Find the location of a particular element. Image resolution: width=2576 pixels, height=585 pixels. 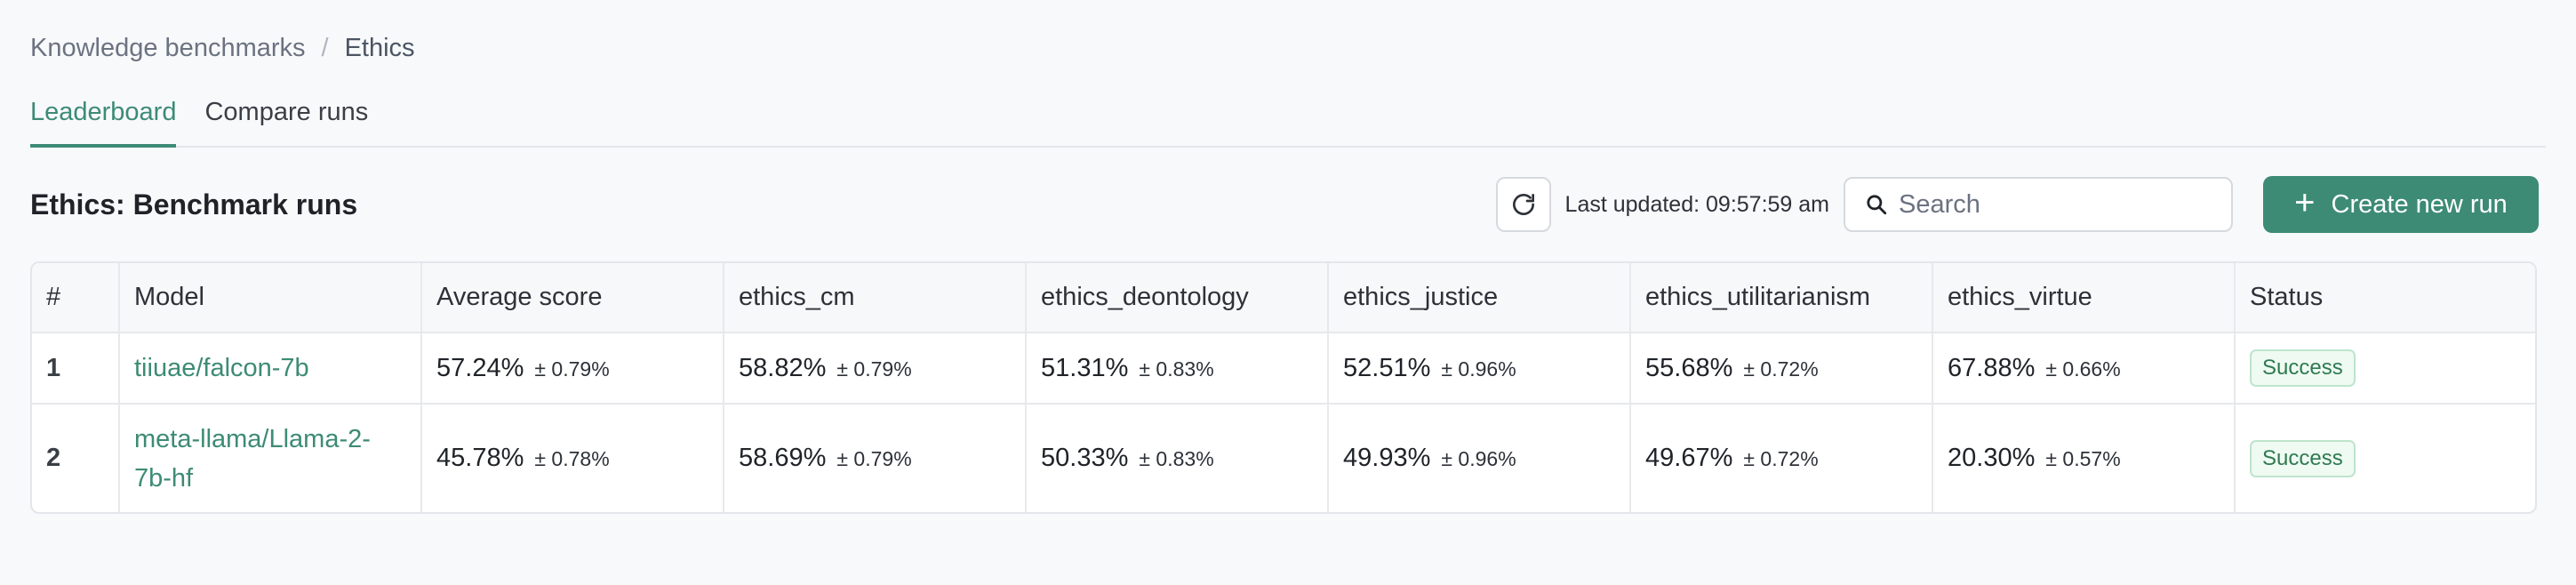

score-cell: 50.33% ± 0.83% is located at coordinates (1177, 458).